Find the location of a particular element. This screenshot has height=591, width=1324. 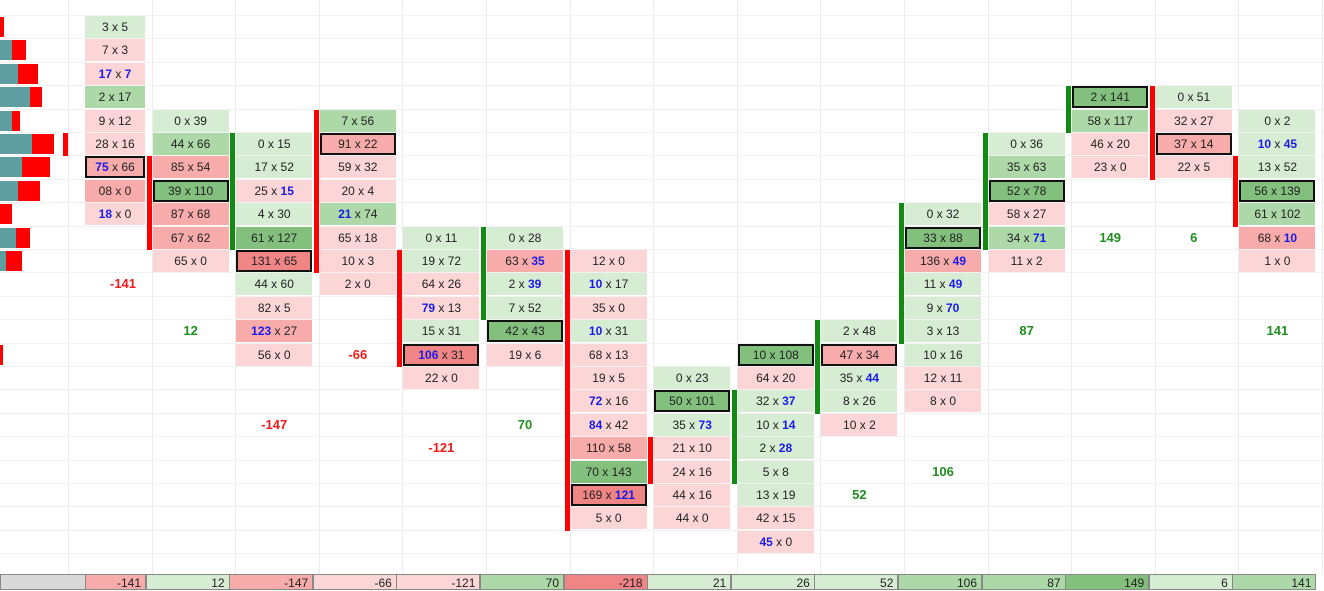

footprint-cell: 7 x 3 is located at coordinates (115, 50).